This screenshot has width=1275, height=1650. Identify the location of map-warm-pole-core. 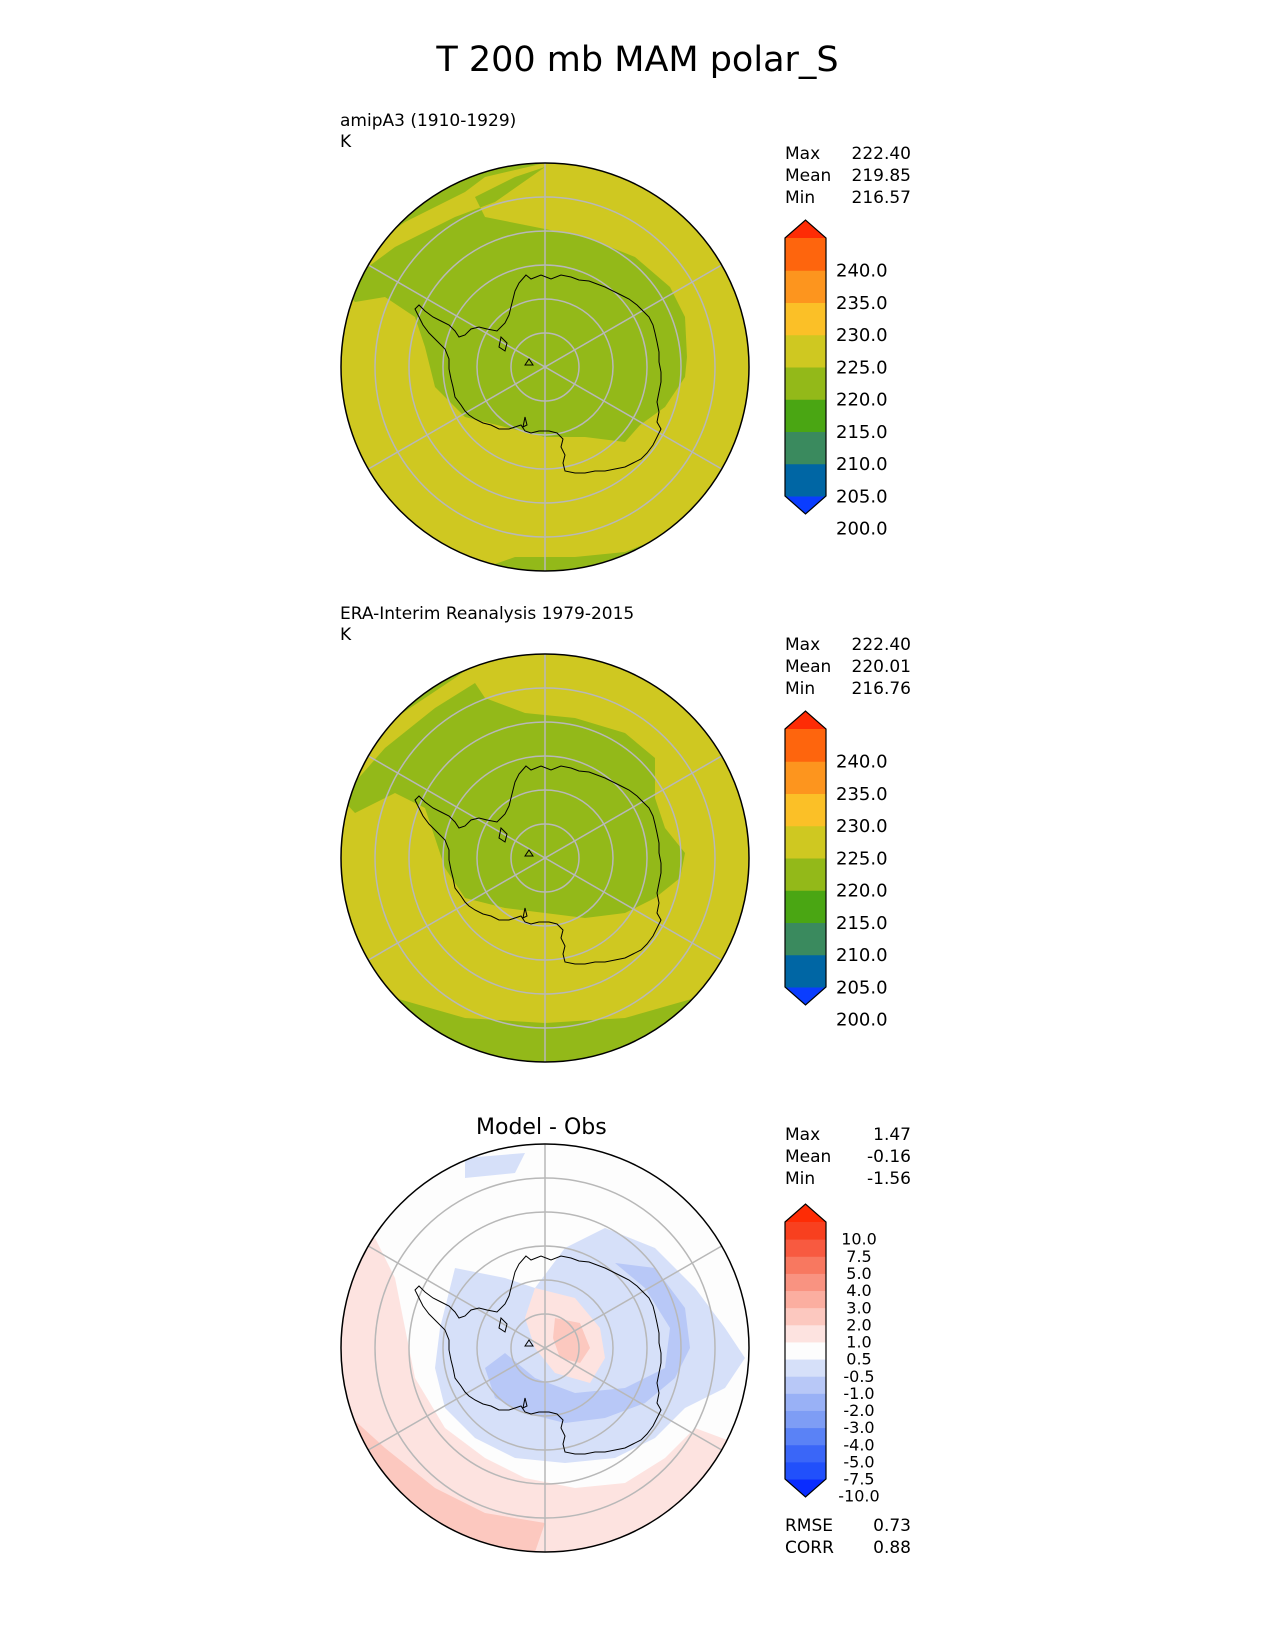
(571, 1340).